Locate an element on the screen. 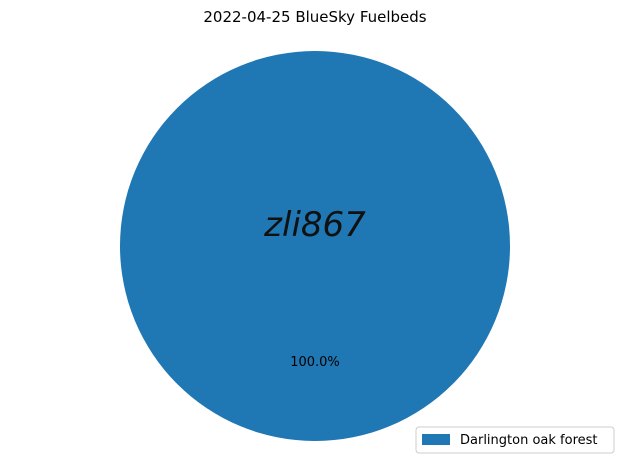 This screenshot has height=474, width=630. legend: Darlington oak forest is located at coordinates (515, 440).